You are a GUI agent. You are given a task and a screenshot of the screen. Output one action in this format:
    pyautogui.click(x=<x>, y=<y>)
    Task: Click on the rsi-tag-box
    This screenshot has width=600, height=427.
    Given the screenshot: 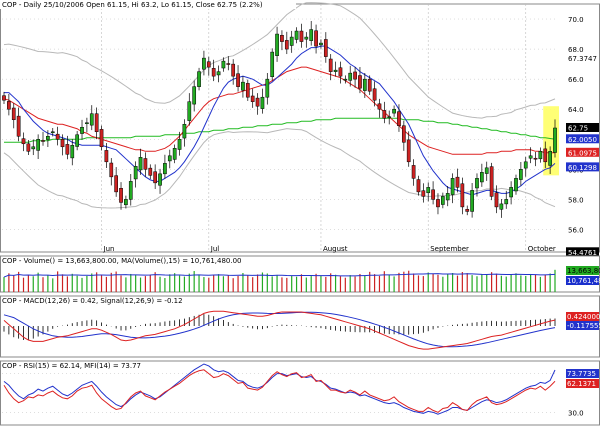 What is the action you would take?
    pyautogui.click(x=582, y=383)
    